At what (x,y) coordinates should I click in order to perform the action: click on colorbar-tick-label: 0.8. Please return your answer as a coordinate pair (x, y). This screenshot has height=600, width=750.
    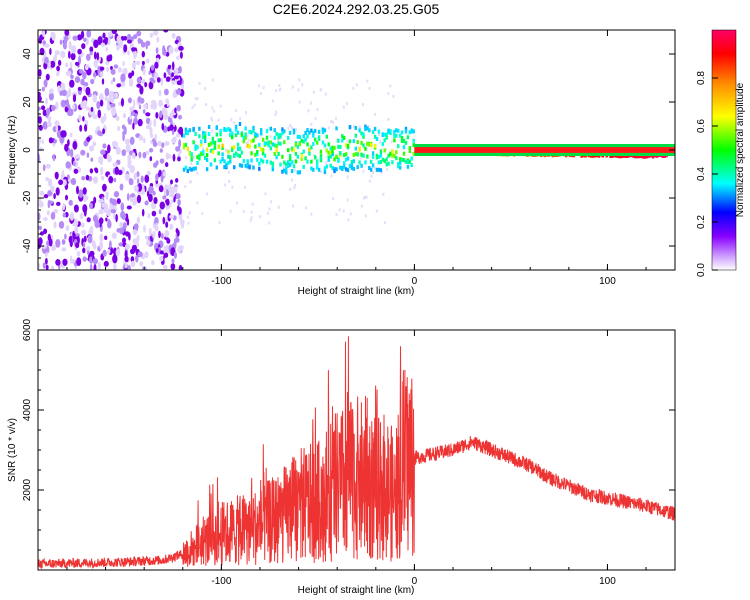
    Looking at the image, I should click on (701, 78).